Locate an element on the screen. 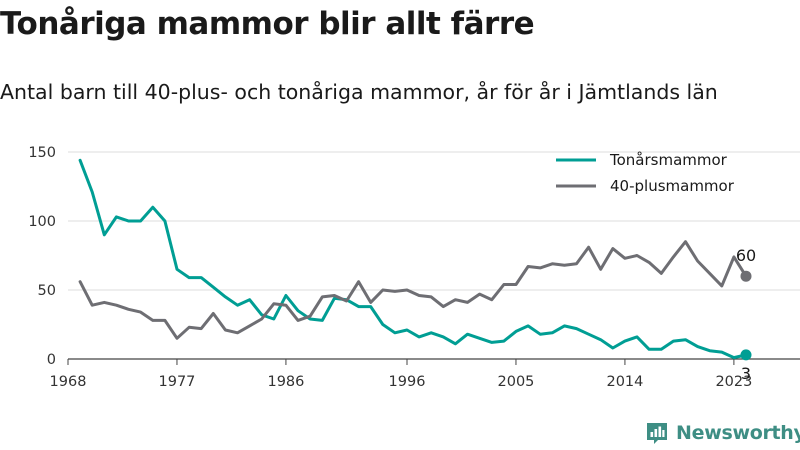  x-tick-label: 2023 is located at coordinates (733, 382).